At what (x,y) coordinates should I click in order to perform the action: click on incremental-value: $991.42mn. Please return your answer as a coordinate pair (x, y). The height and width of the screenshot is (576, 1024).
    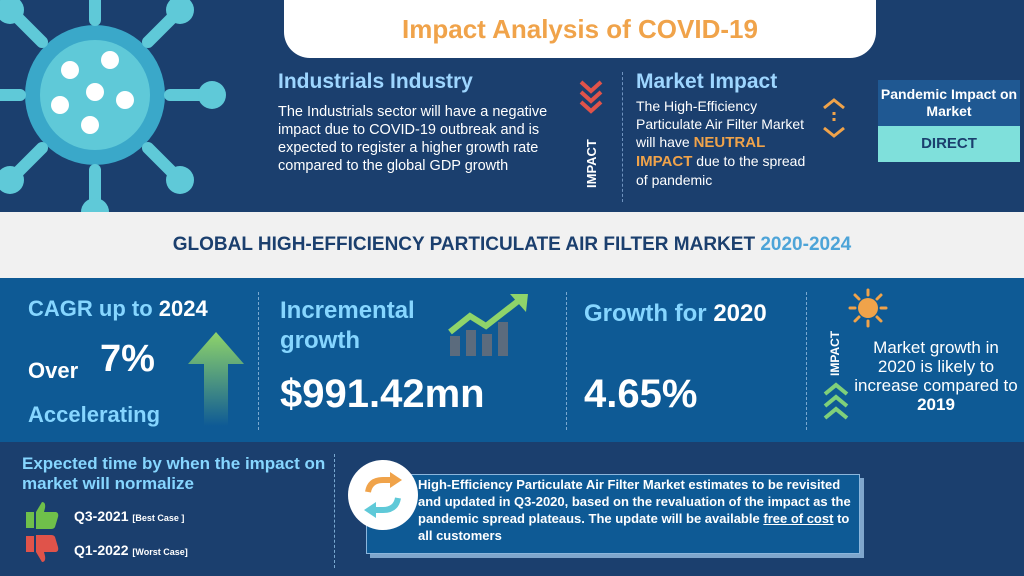
    Looking at the image, I should click on (382, 394).